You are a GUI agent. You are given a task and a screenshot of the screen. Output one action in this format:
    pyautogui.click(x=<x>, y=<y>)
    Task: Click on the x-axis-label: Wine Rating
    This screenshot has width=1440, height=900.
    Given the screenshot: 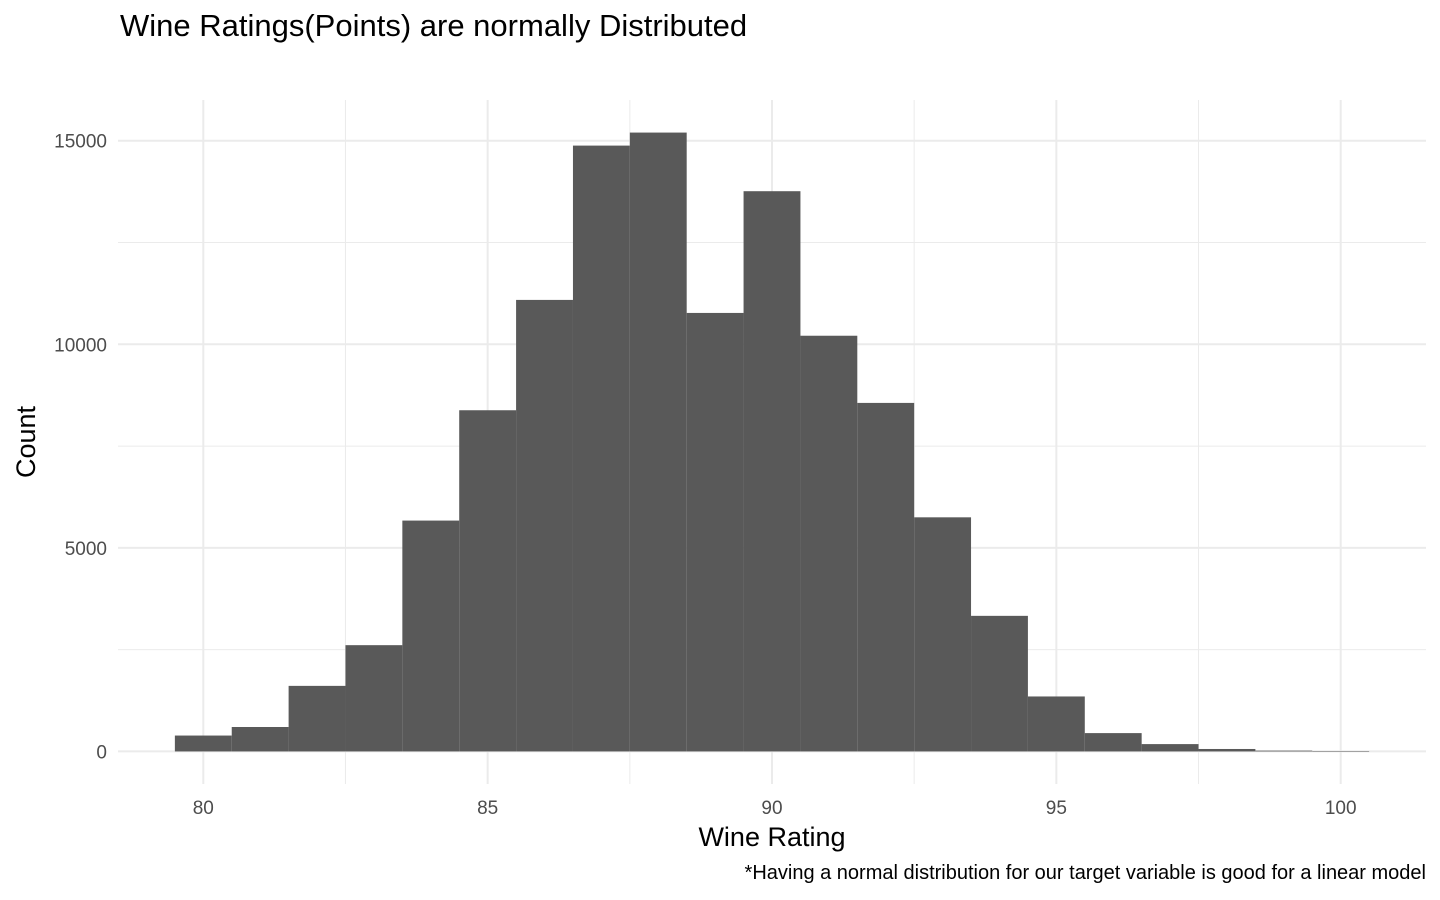 What is the action you would take?
    pyautogui.click(x=771, y=837)
    